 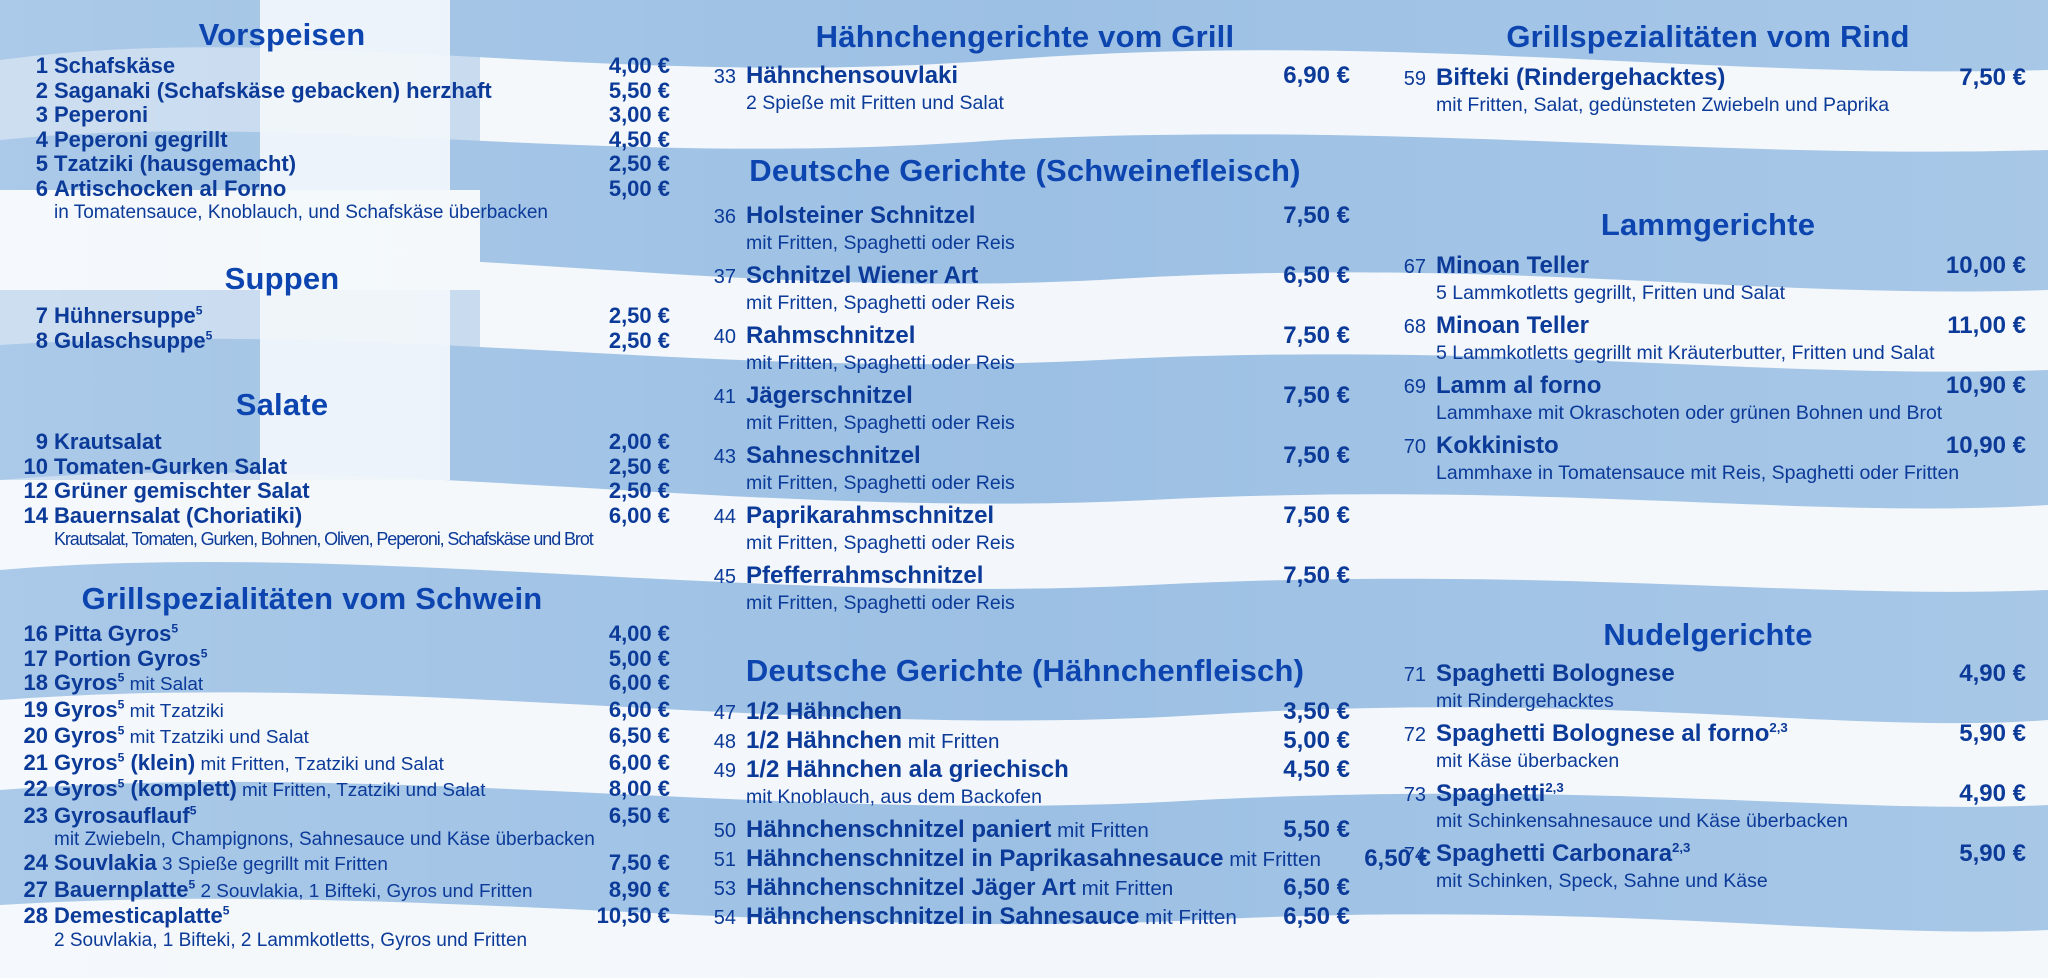 What do you see at coordinates (164, 684) in the screenshot?
I see `item-note: mit Salat` at bounding box center [164, 684].